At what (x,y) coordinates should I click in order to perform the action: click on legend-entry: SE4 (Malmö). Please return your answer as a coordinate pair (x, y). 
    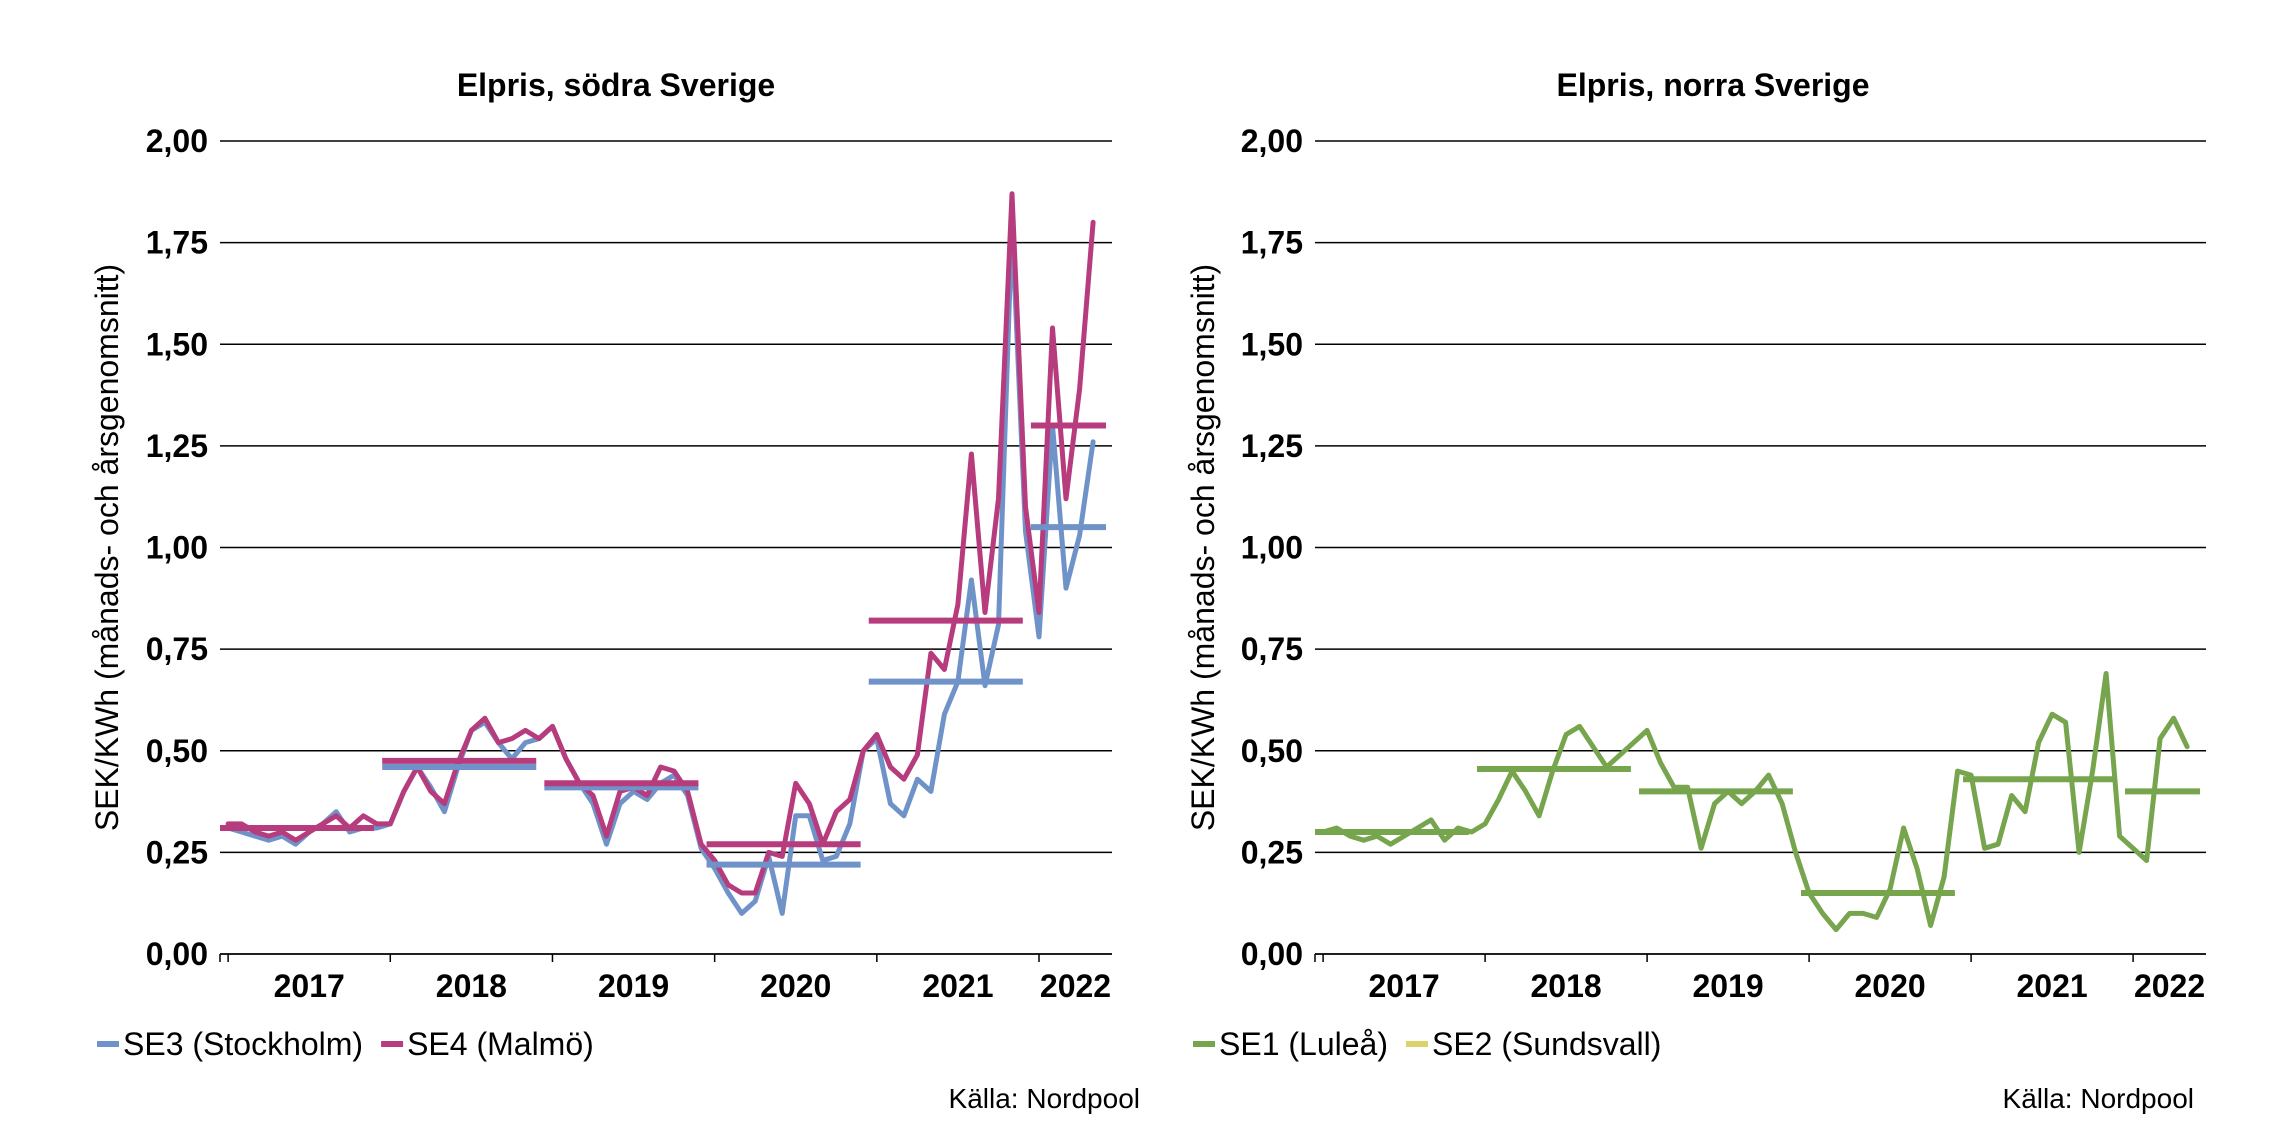
    Looking at the image, I should click on (500, 1044).